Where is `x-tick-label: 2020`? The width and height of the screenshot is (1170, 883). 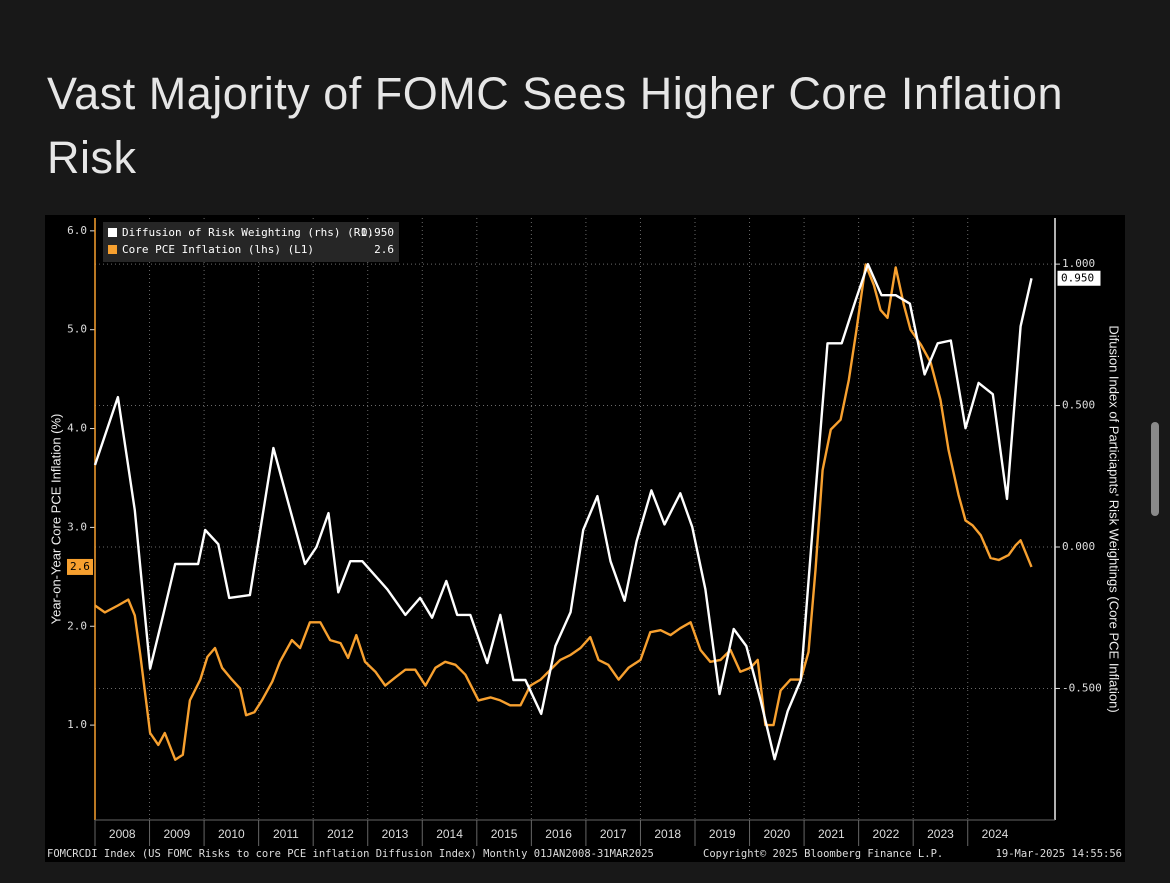 x-tick-label: 2020 is located at coordinates (776, 834).